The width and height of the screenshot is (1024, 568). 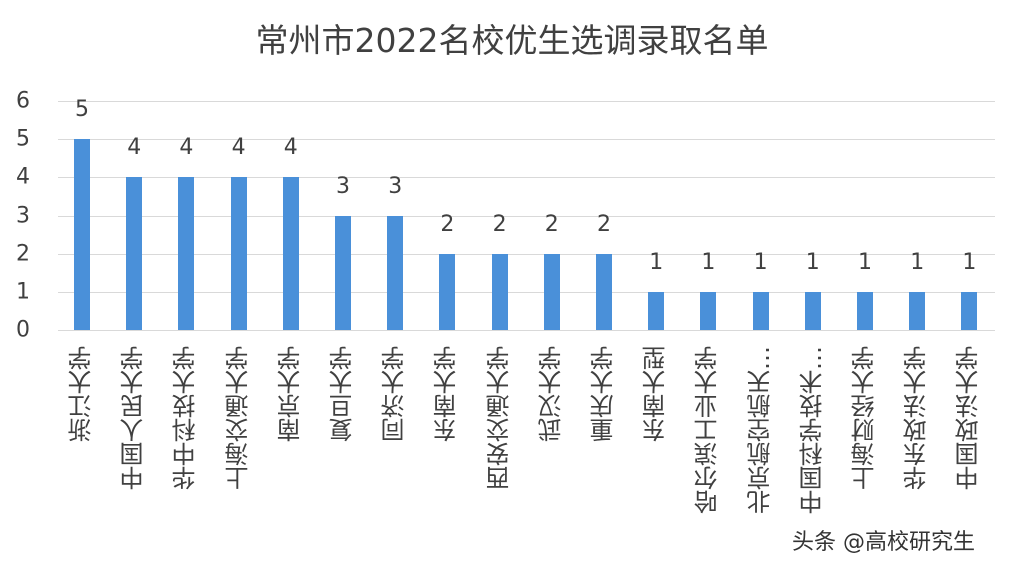 I want to click on chart-title: 常州市2022名校优生选调录取名单, so click(x=512, y=40).